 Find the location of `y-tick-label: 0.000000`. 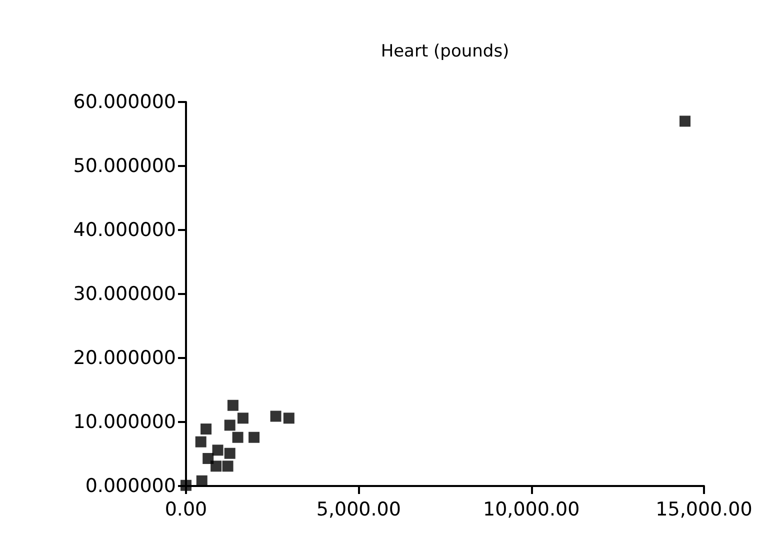

y-tick-label: 0.000000 is located at coordinates (130, 486).